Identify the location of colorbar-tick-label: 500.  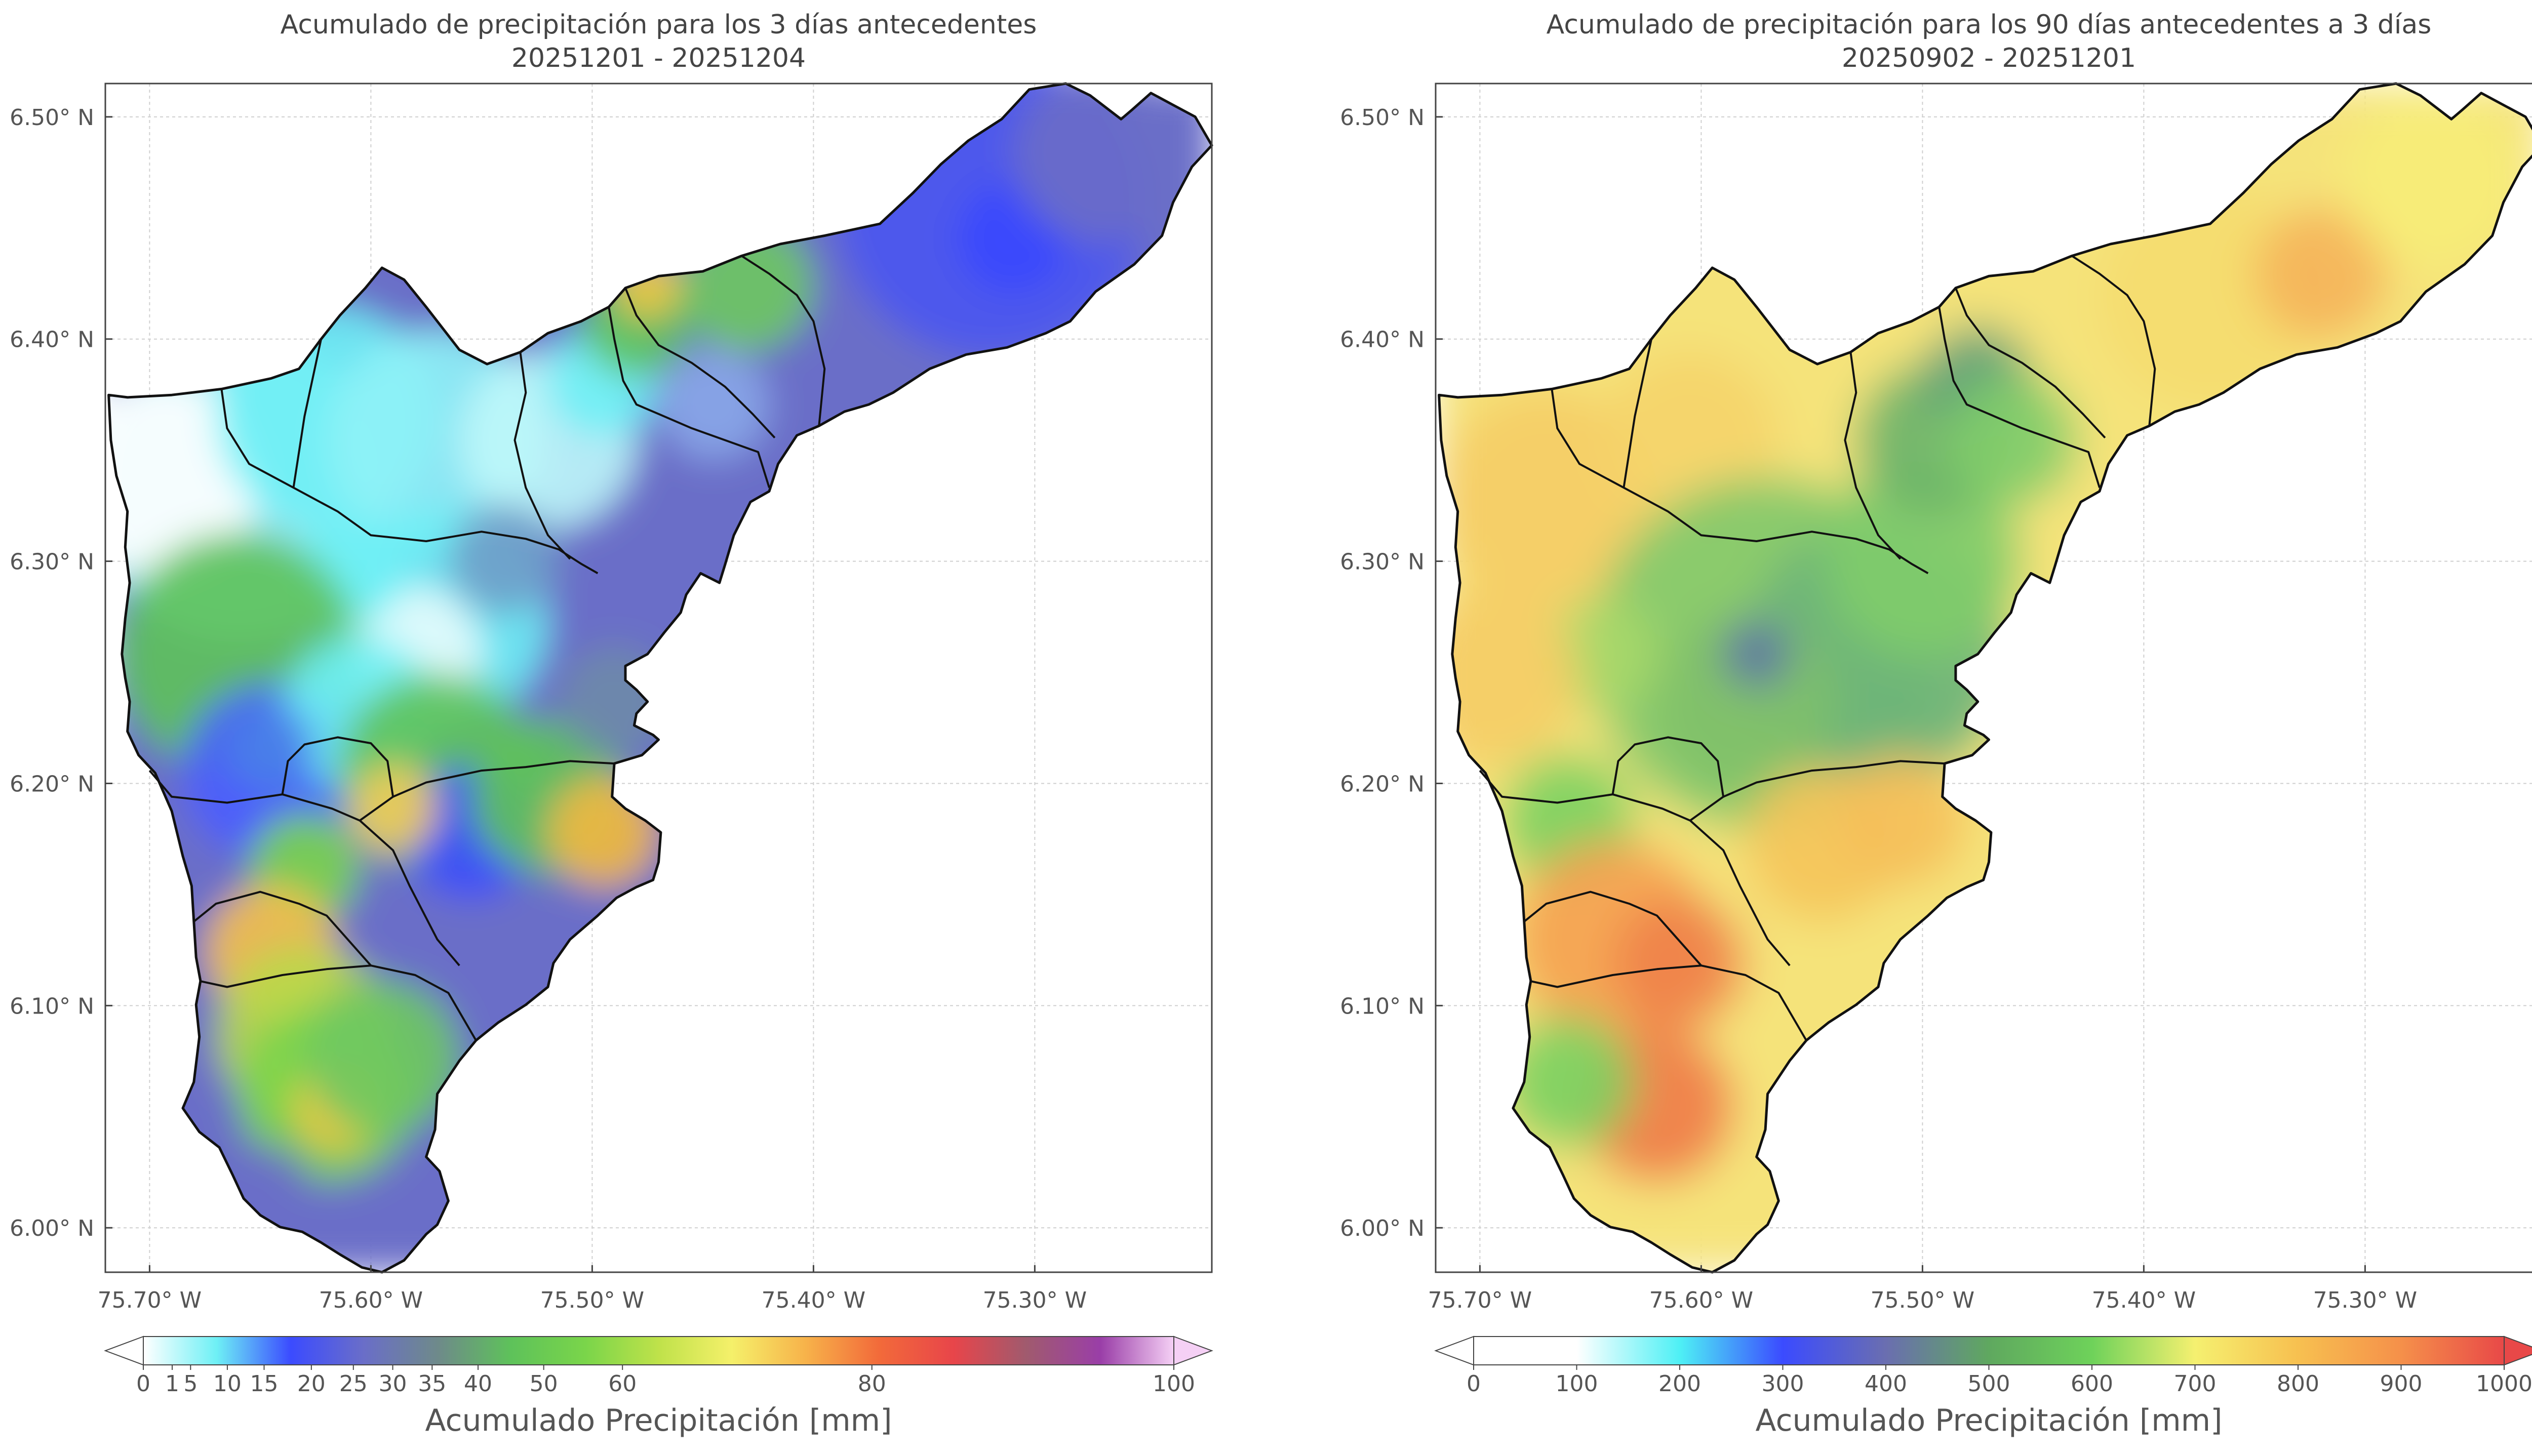
(1989, 1384).